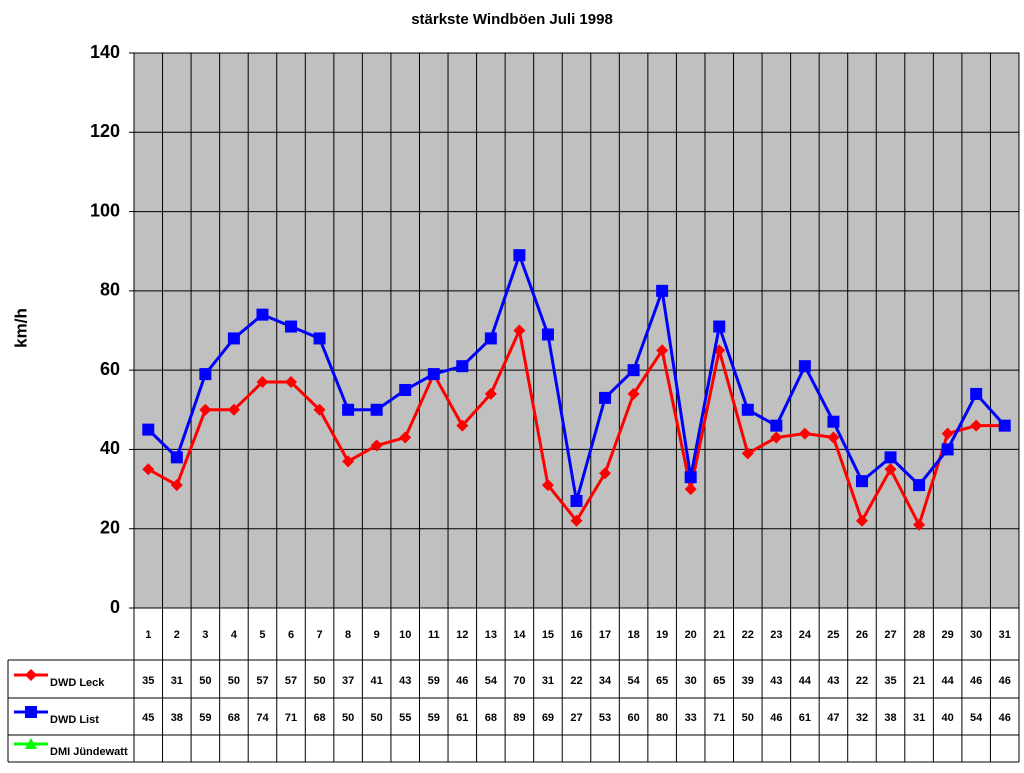  What do you see at coordinates (1005, 635) in the screenshot?
I see `x-tick-label: 31` at bounding box center [1005, 635].